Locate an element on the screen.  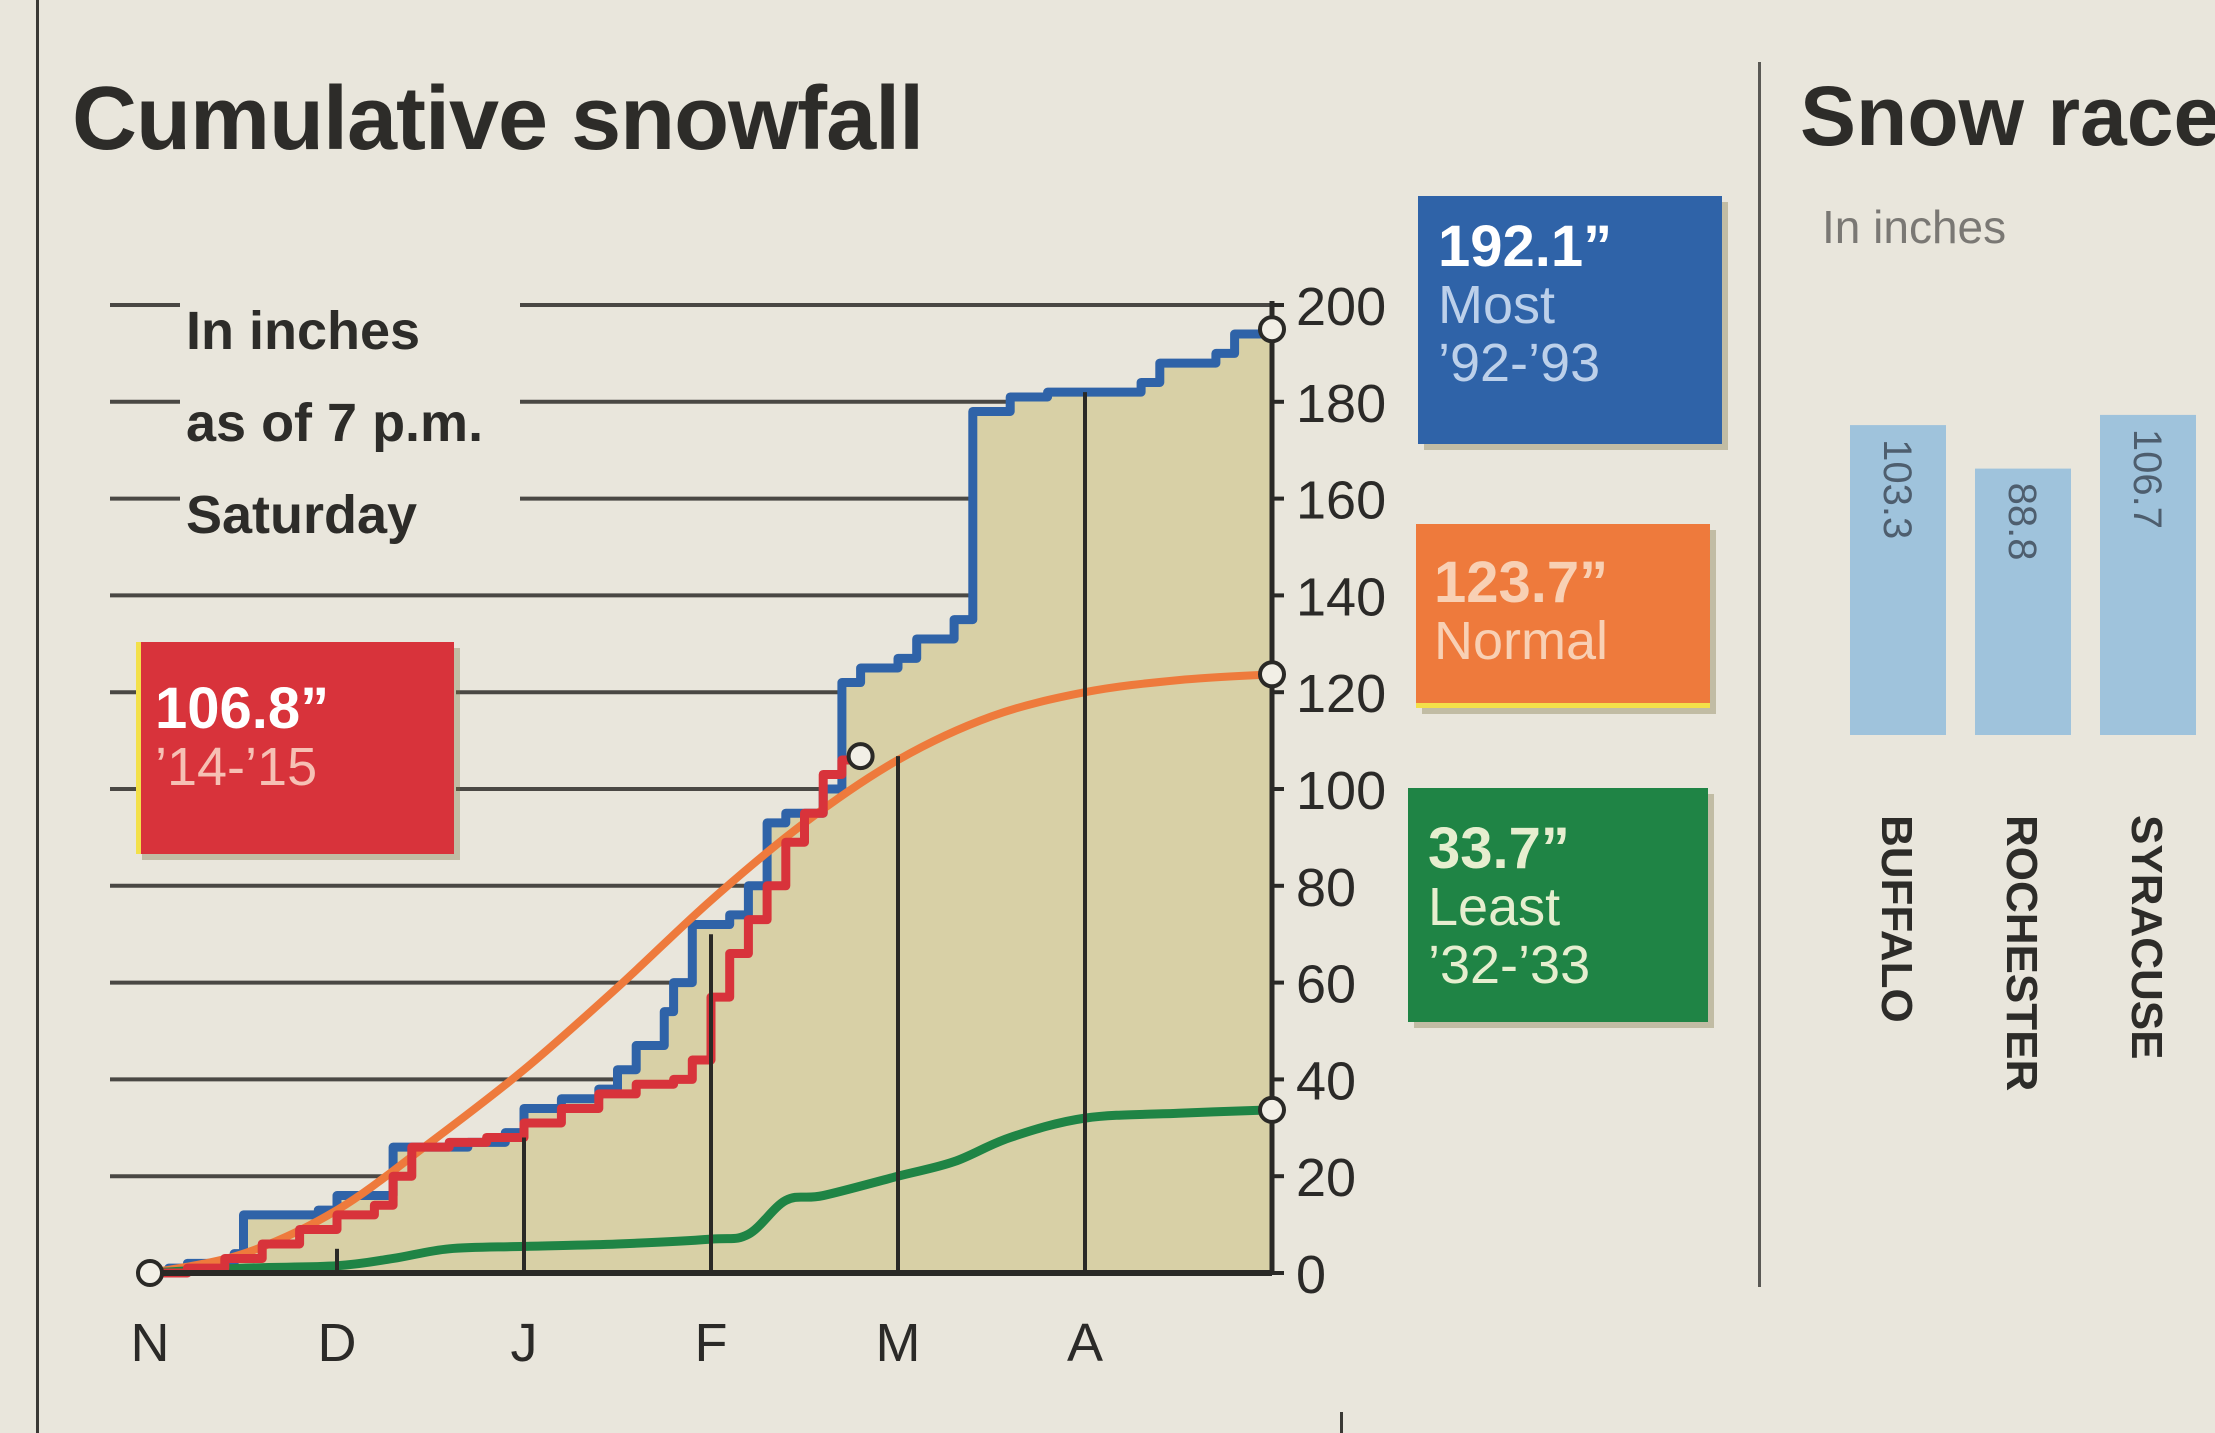
x-tick-label-D: D is located at coordinates (337, 1343).